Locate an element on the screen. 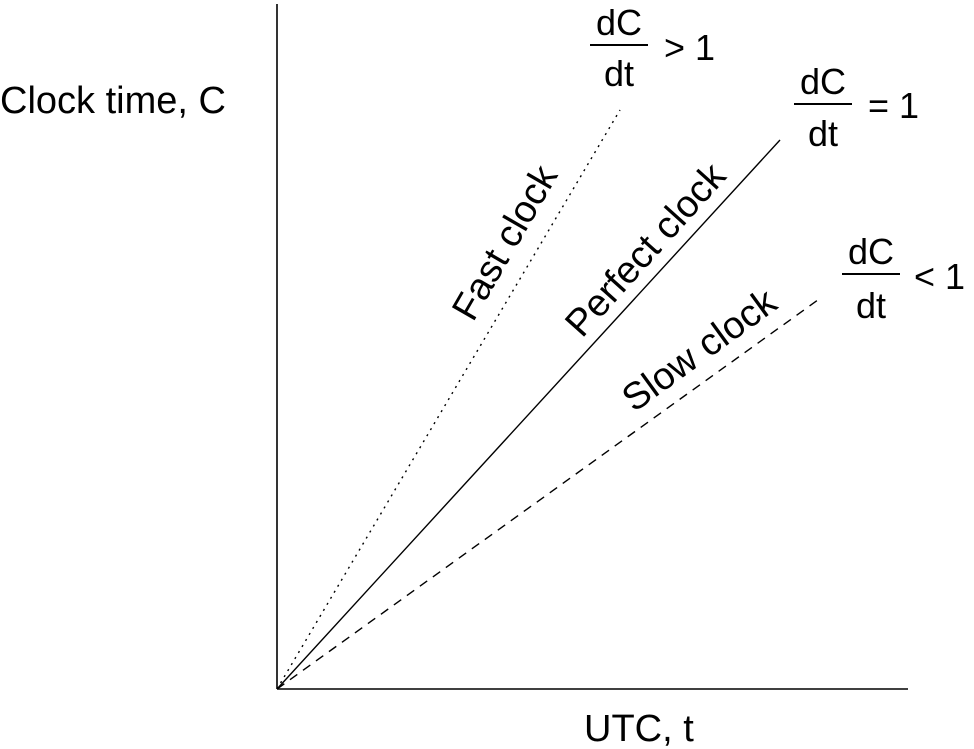 The height and width of the screenshot is (749, 974). slow-derivative-denominator: dt is located at coordinates (871, 305).